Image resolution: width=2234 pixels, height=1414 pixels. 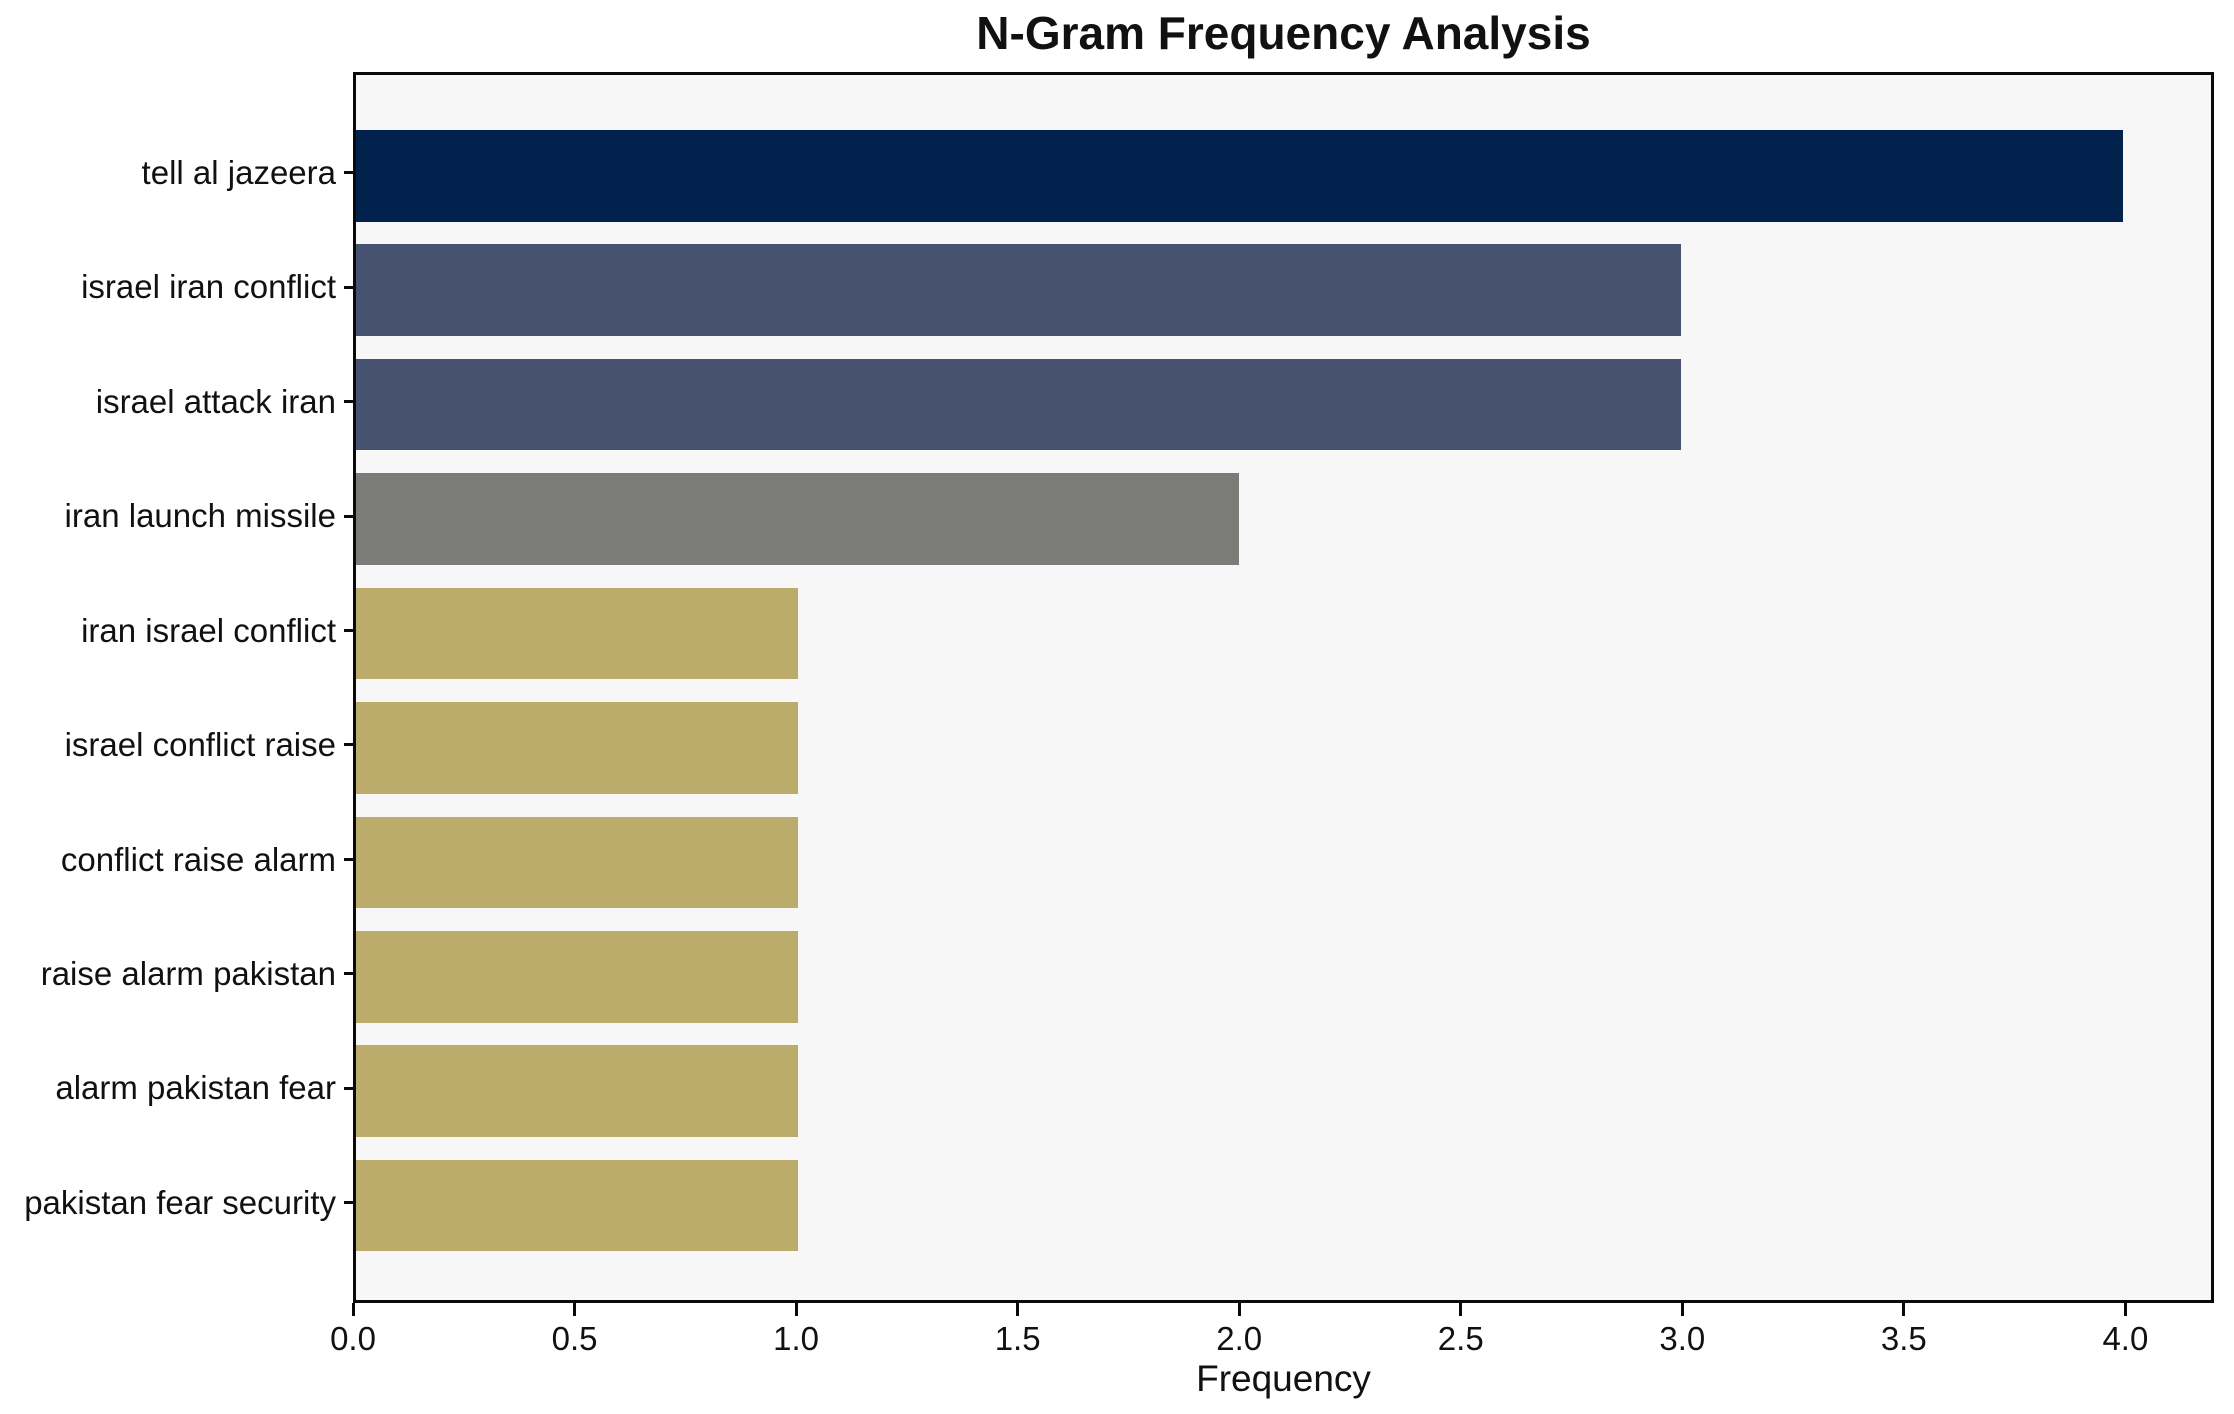 What do you see at coordinates (200, 516) in the screenshot?
I see `y-tick-label: iran launch missile` at bounding box center [200, 516].